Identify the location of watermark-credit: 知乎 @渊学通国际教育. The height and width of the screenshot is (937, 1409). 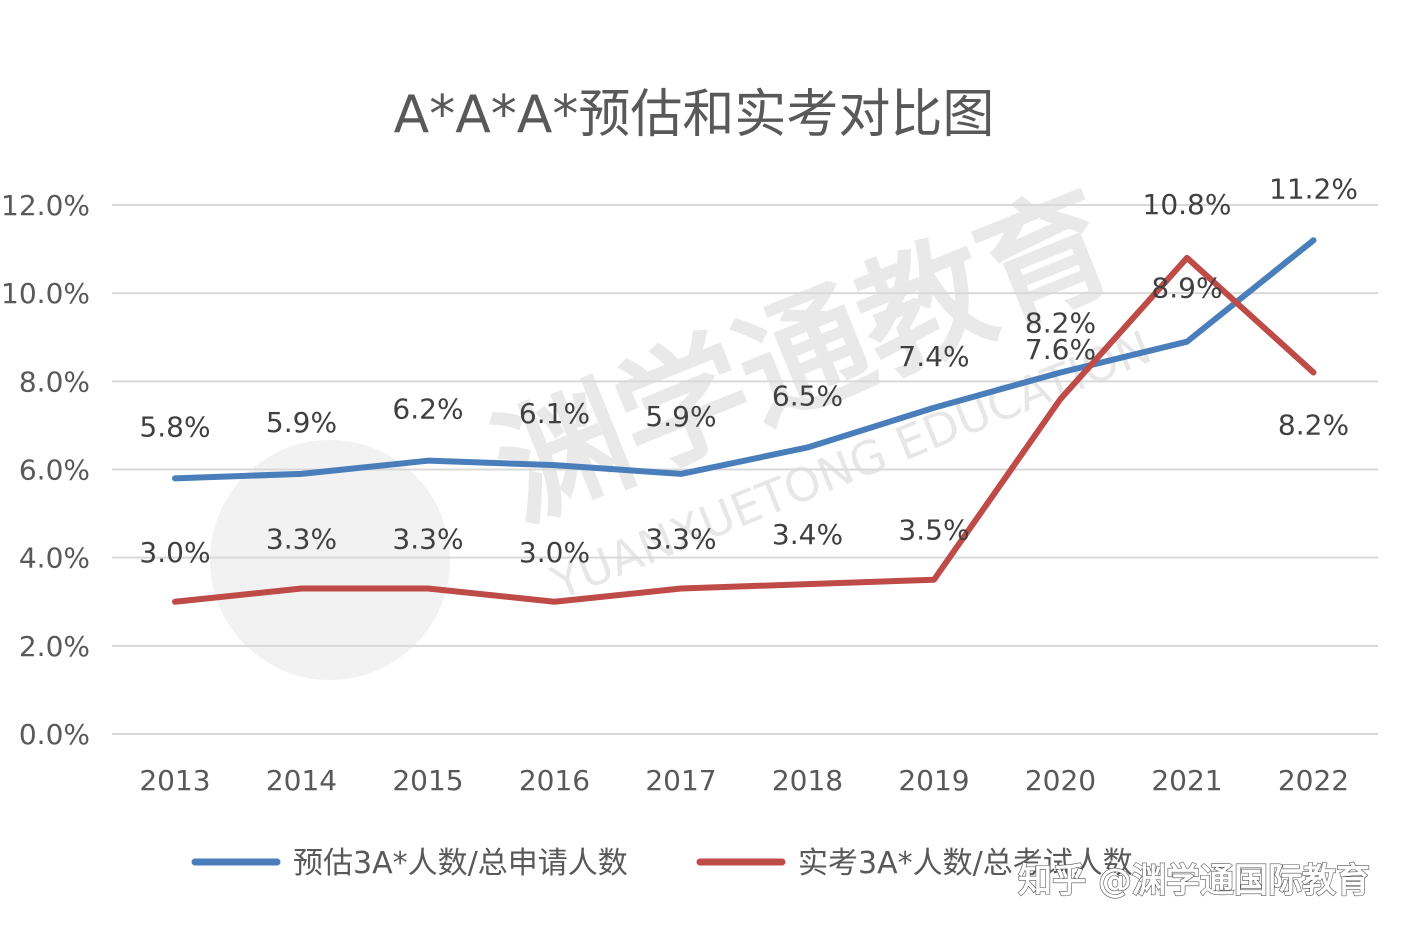
(1194, 881).